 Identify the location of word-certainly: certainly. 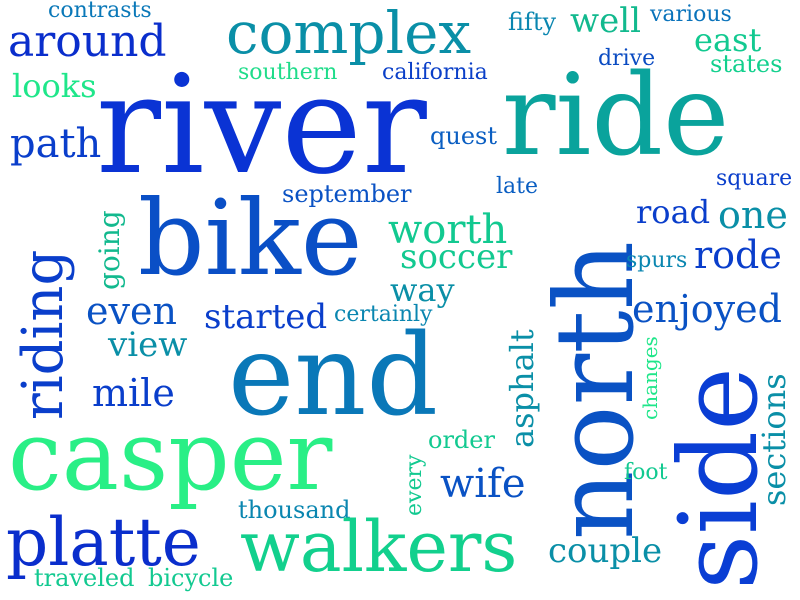
(383, 314).